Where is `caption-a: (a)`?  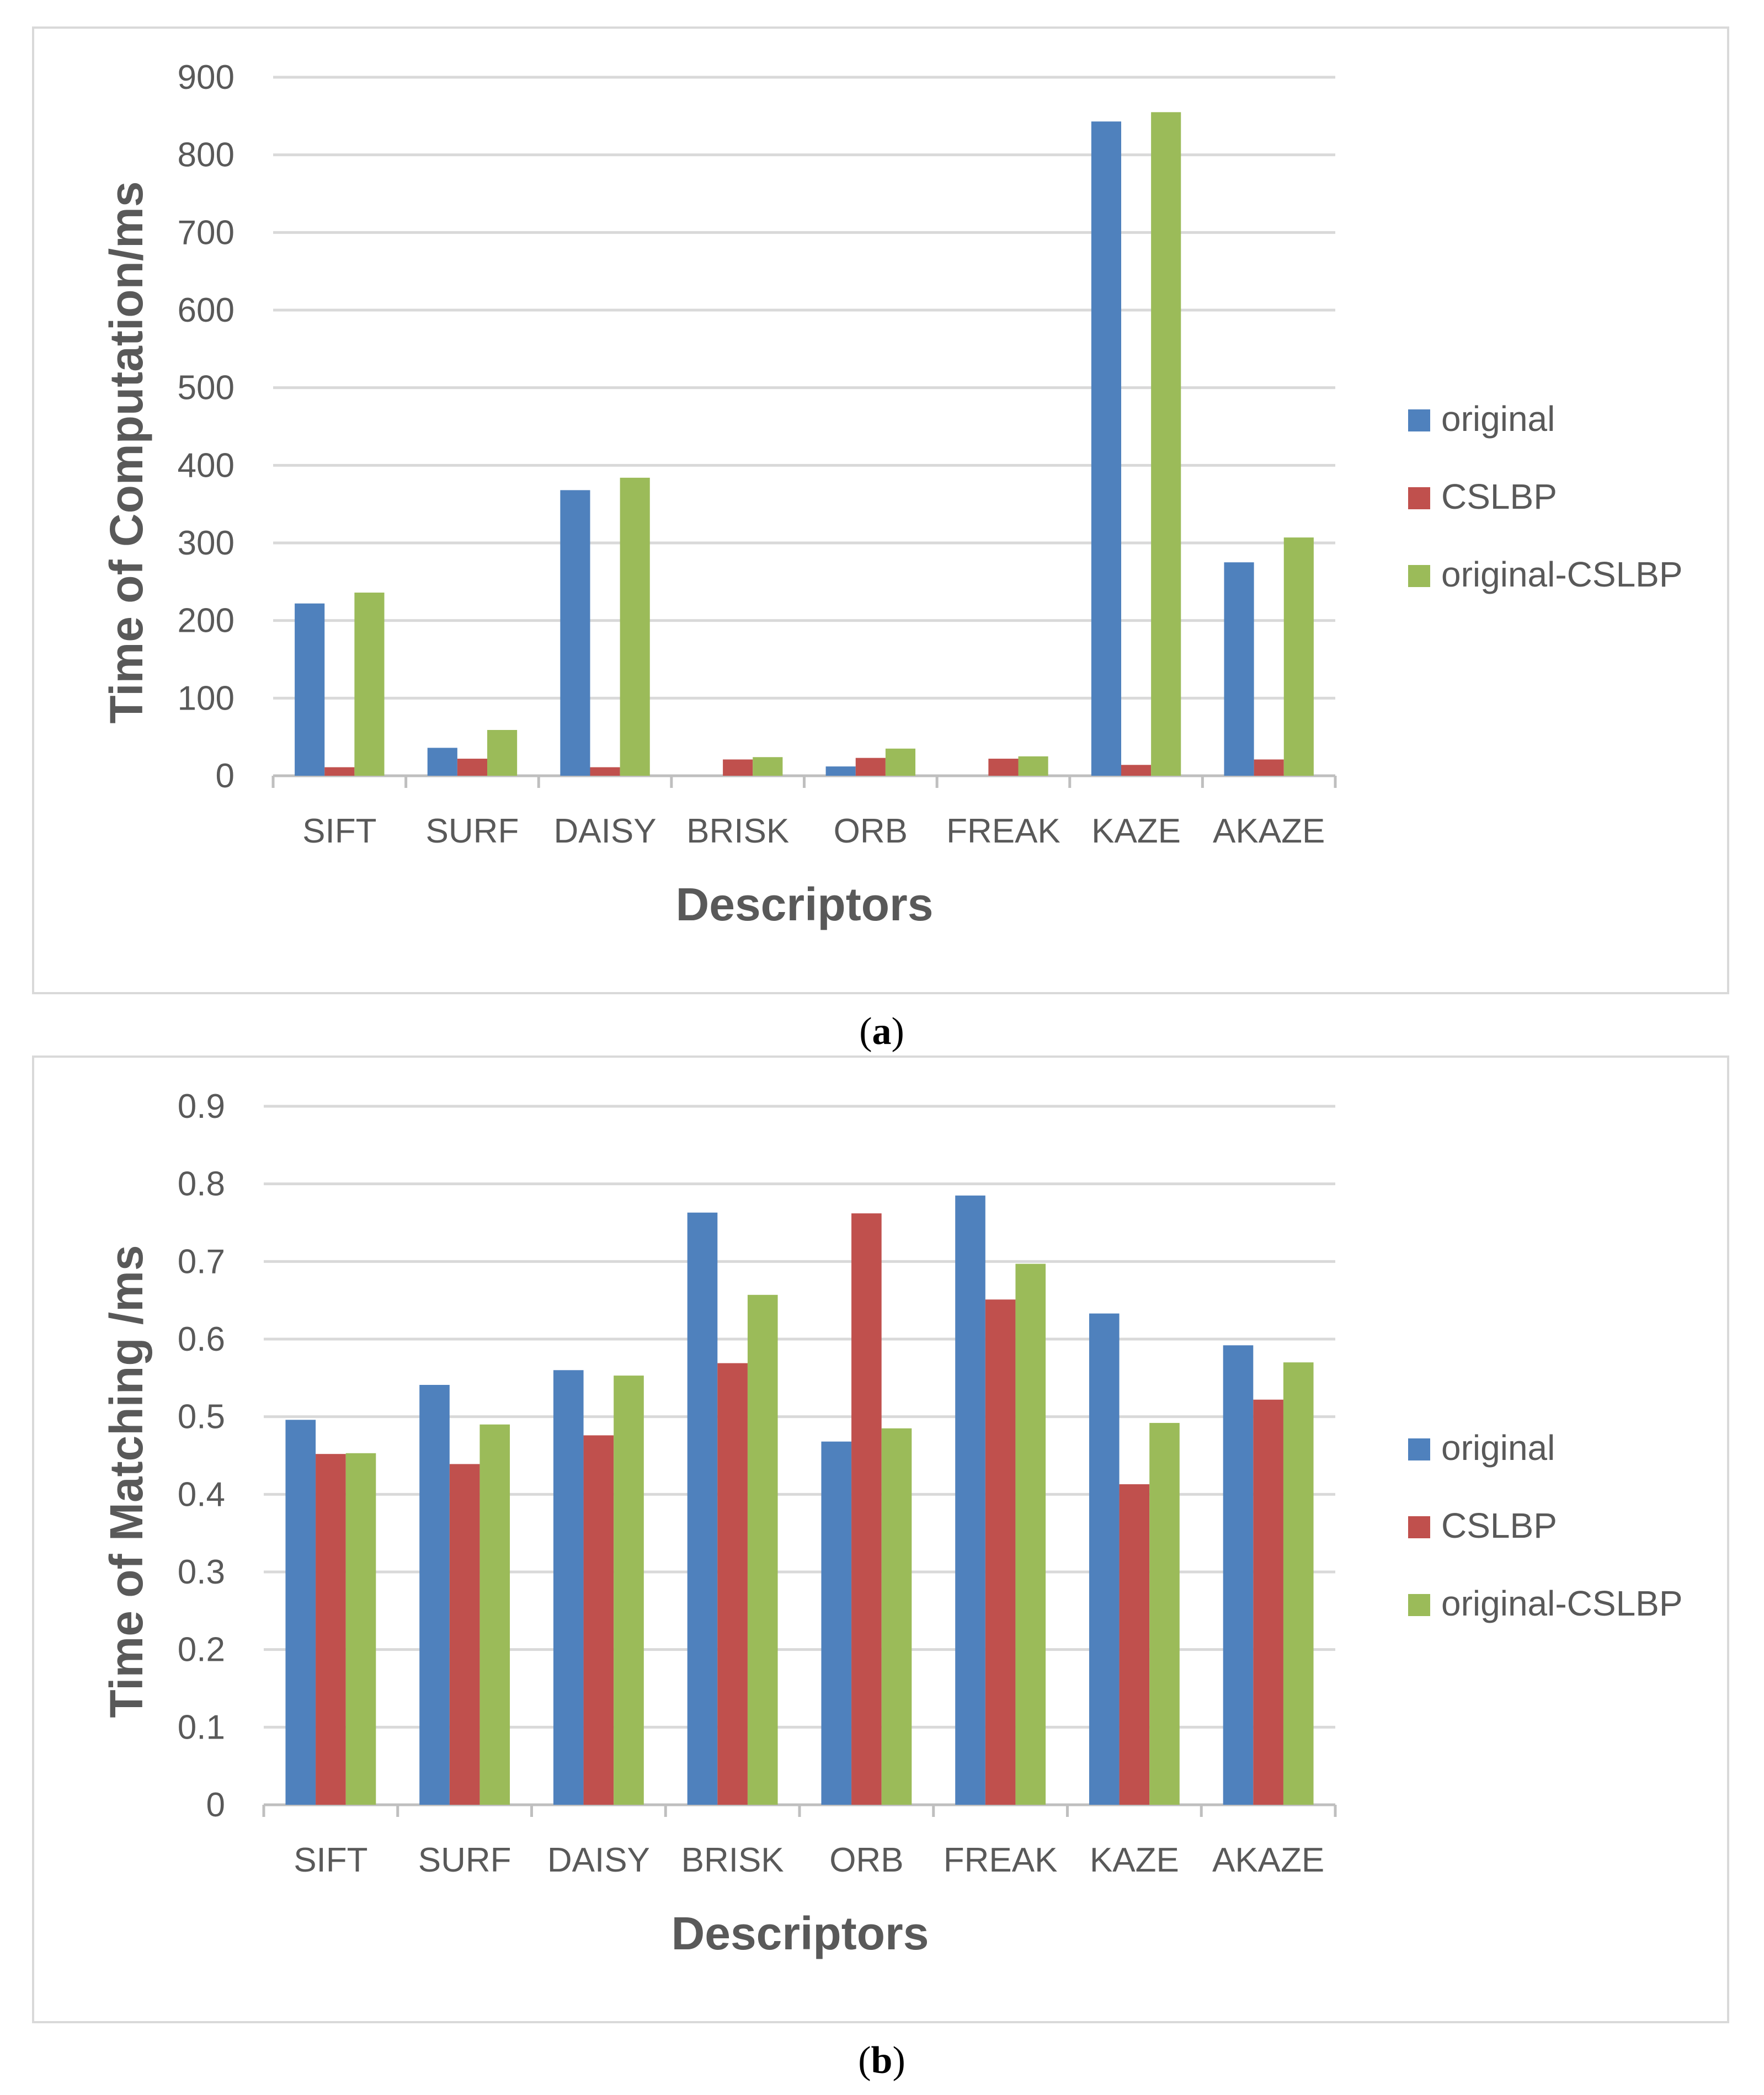 caption-a: (a) is located at coordinates (881, 1031).